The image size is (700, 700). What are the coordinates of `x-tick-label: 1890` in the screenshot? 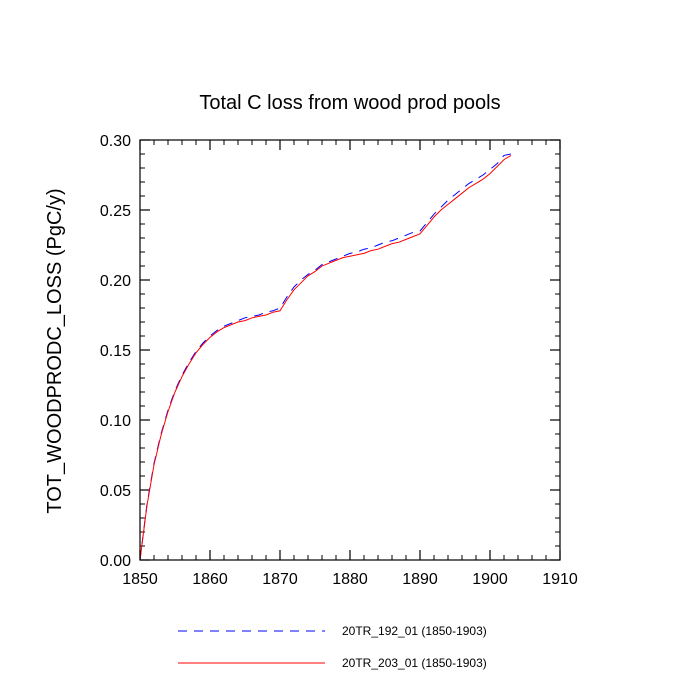 It's located at (420, 579).